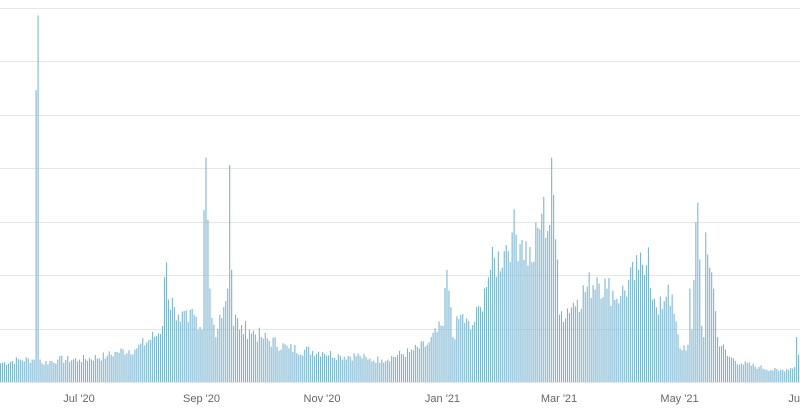 This screenshot has height=419, width=800. What do you see at coordinates (201, 399) in the screenshot?
I see `x-tick-label: Sep '20` at bounding box center [201, 399].